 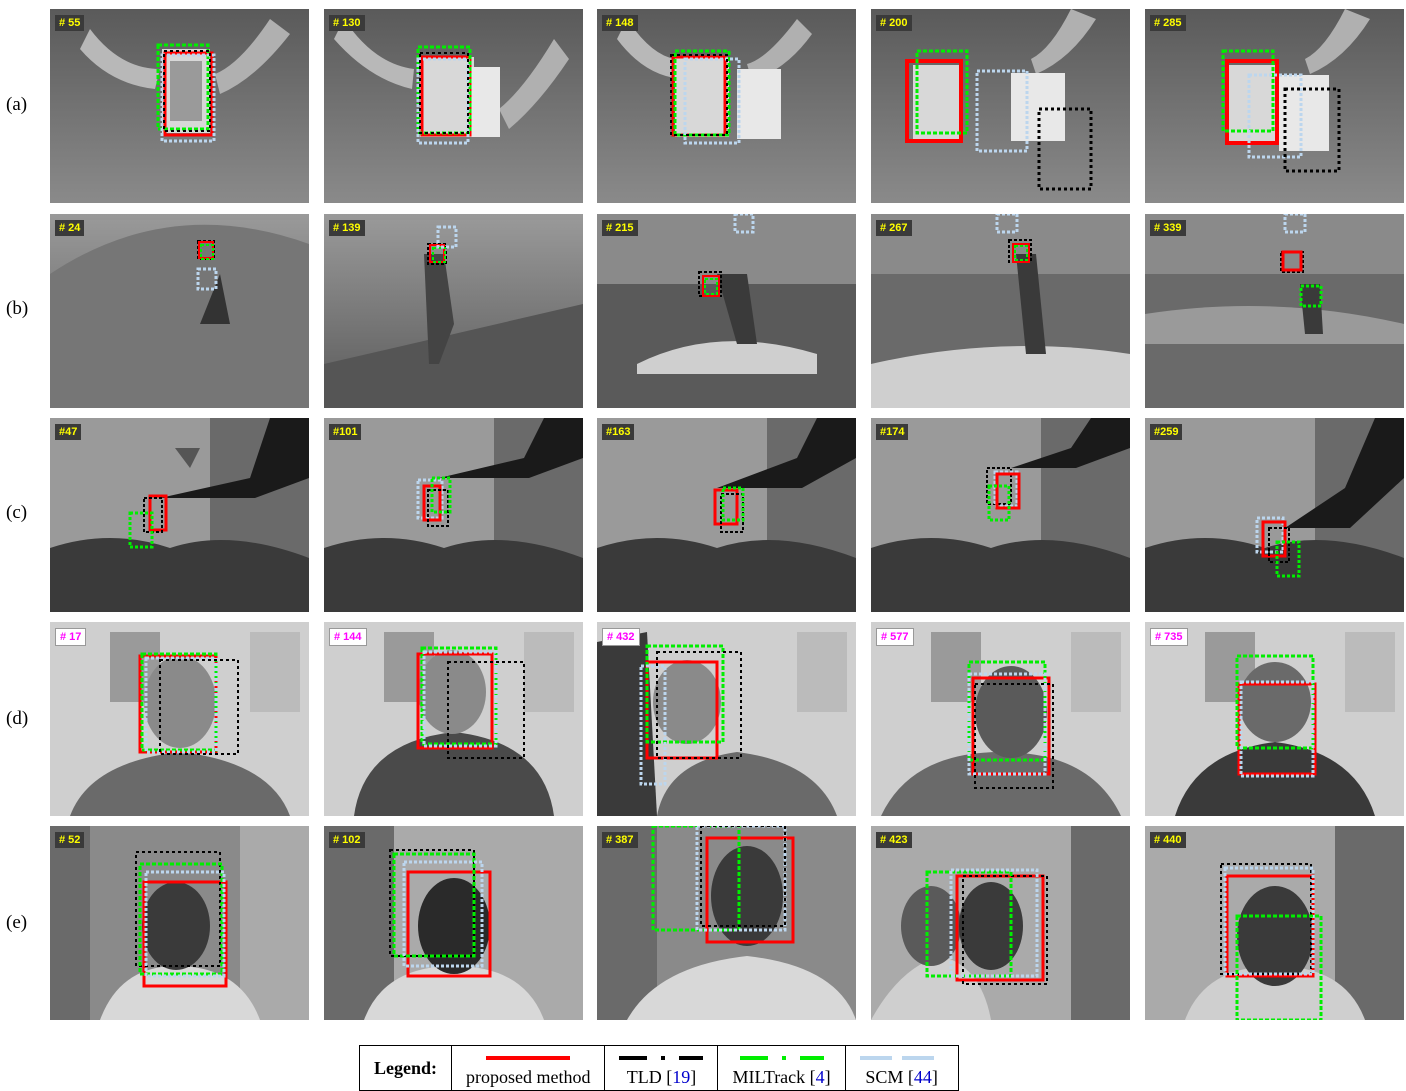 I want to click on frame-number: # 339, so click(x=1168, y=228).